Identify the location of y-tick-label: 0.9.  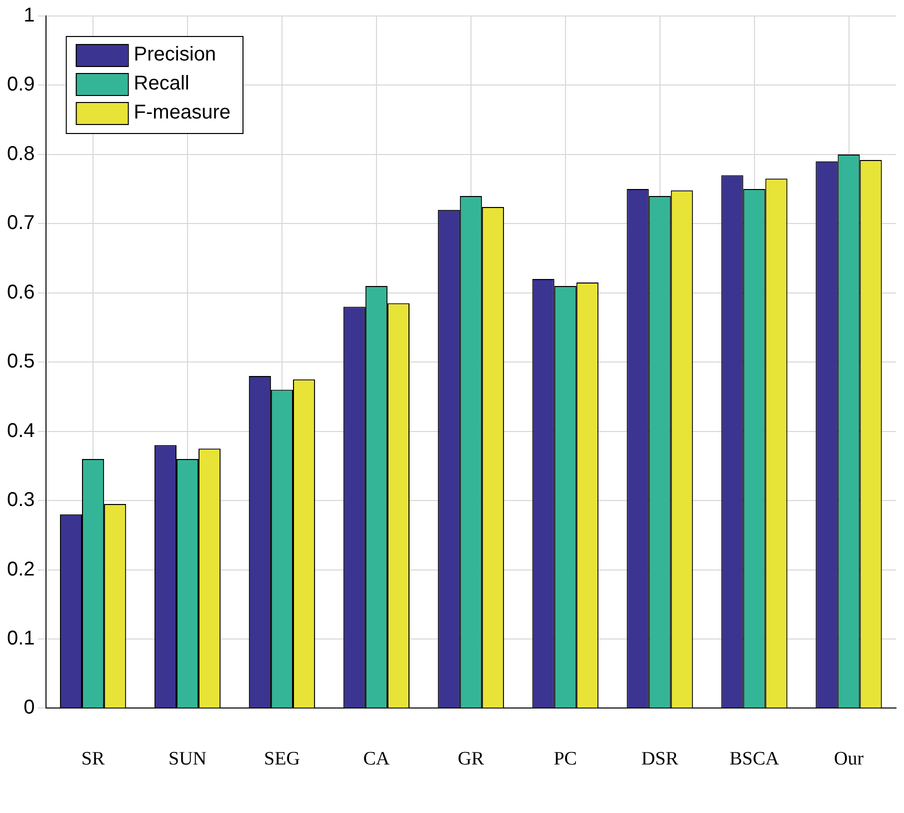
(20, 85).